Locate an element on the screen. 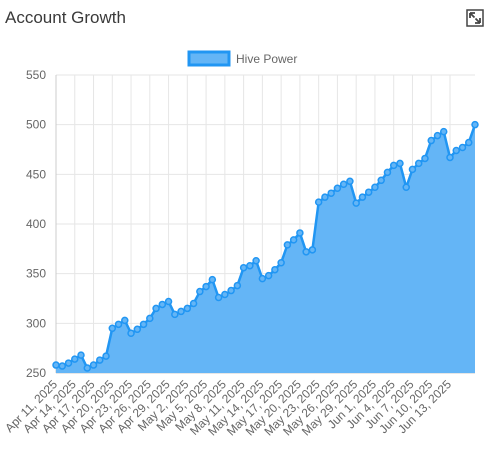 This screenshot has height=450, width=493. y-axis: 250 300 350 400 450 500 550 is located at coordinates (36, 224).